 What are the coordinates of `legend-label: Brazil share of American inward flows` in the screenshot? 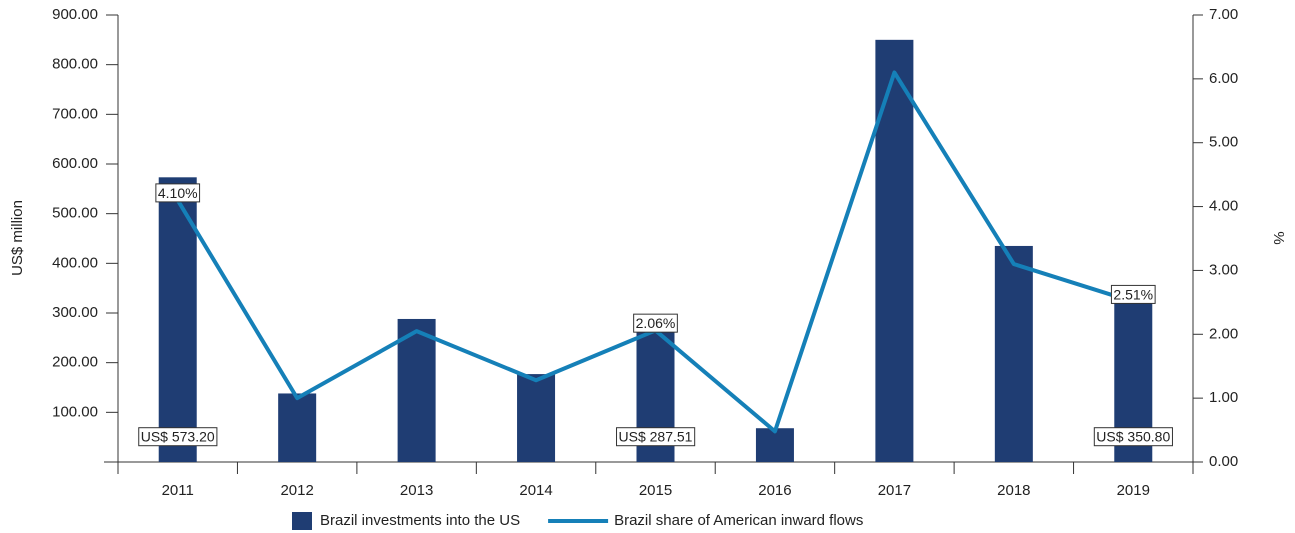 It's located at (738, 520).